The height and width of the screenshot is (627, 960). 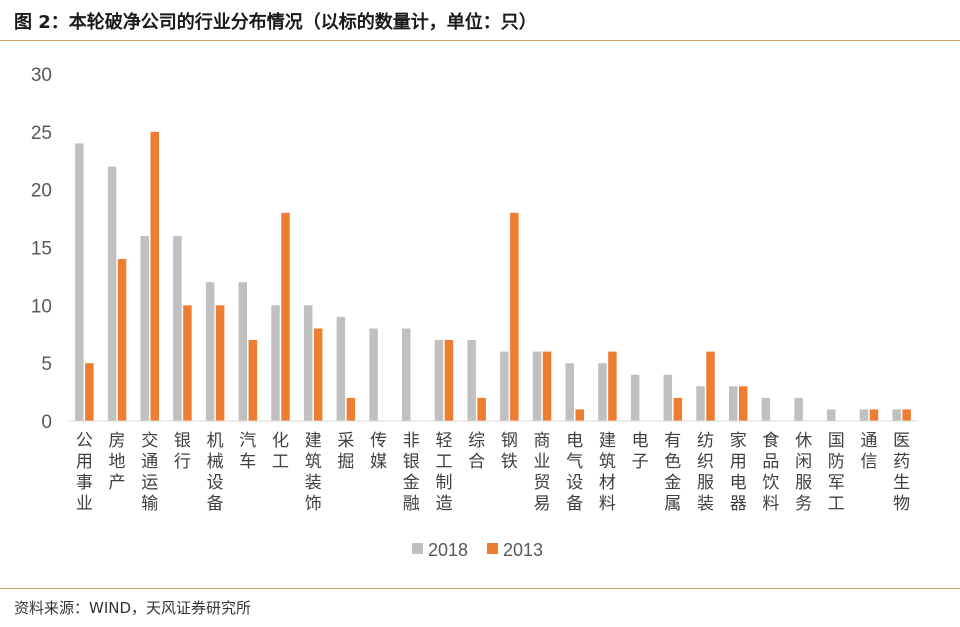 I want to click on x-category-label: 建筑装饰, so click(x=313, y=472).